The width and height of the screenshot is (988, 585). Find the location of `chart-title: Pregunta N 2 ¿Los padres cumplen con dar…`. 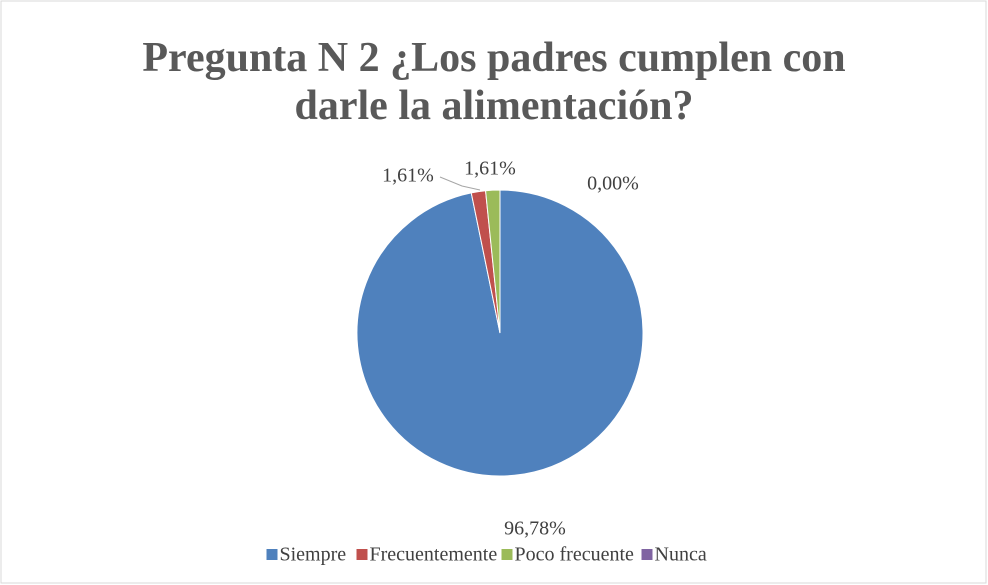

chart-title: Pregunta N 2 ¿Los padres cumplen con dar… is located at coordinates (494, 82).